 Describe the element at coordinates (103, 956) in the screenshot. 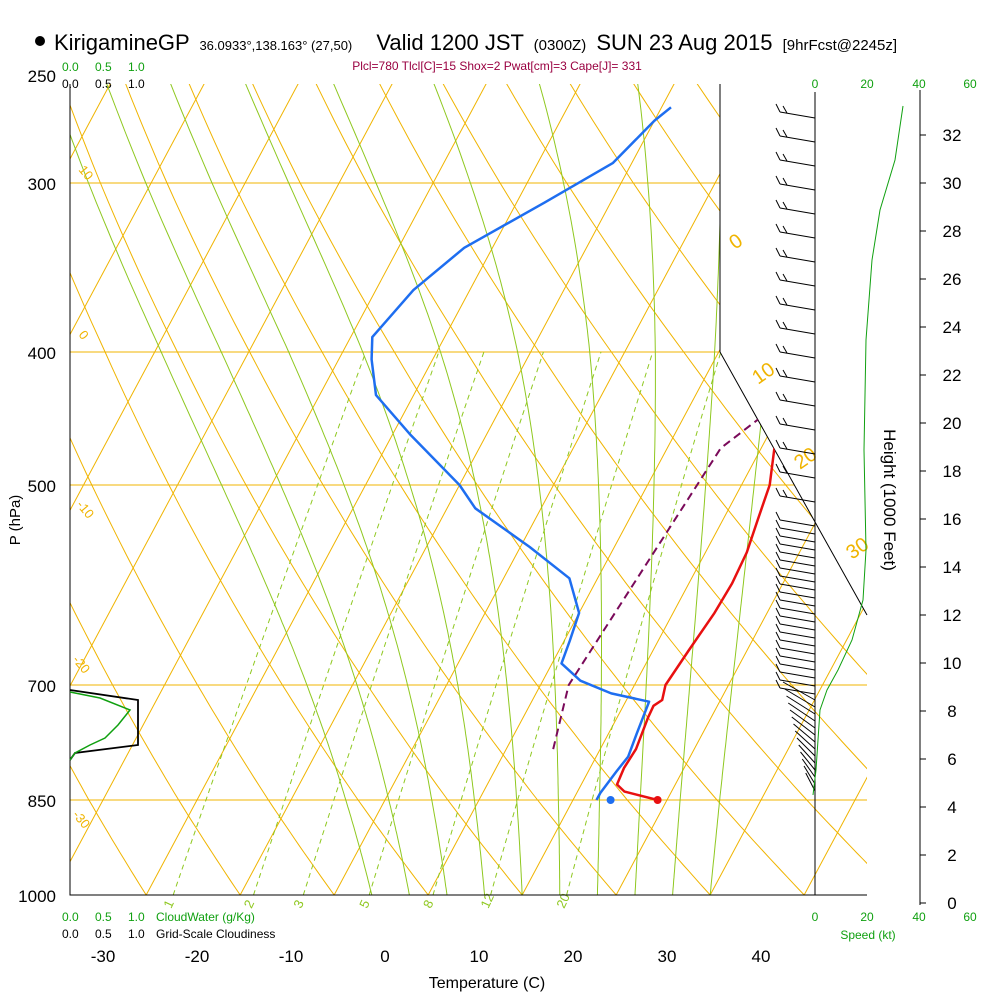

I see `temperature-tick-label: -30` at that location.